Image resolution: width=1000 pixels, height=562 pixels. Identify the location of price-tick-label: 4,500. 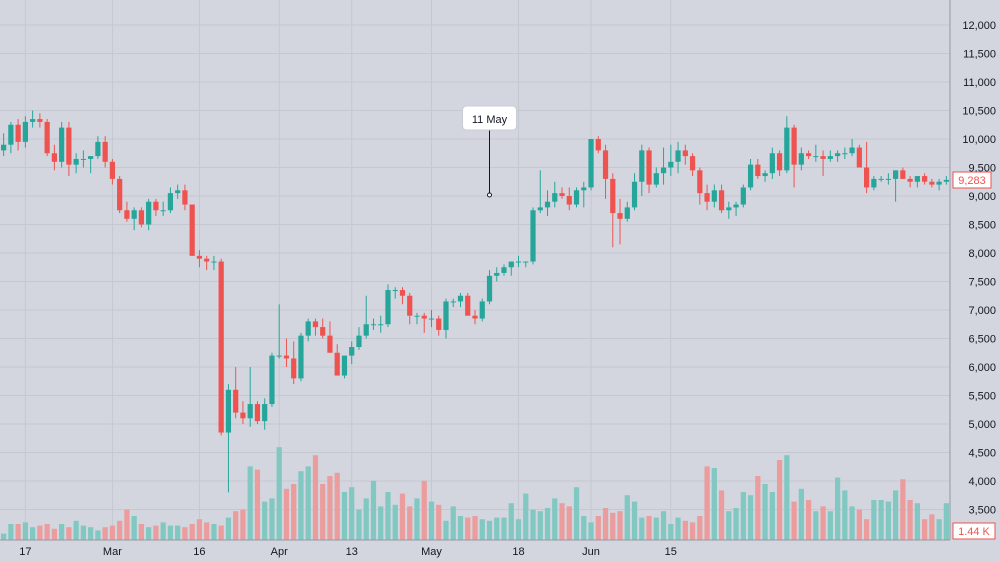
(982, 454).